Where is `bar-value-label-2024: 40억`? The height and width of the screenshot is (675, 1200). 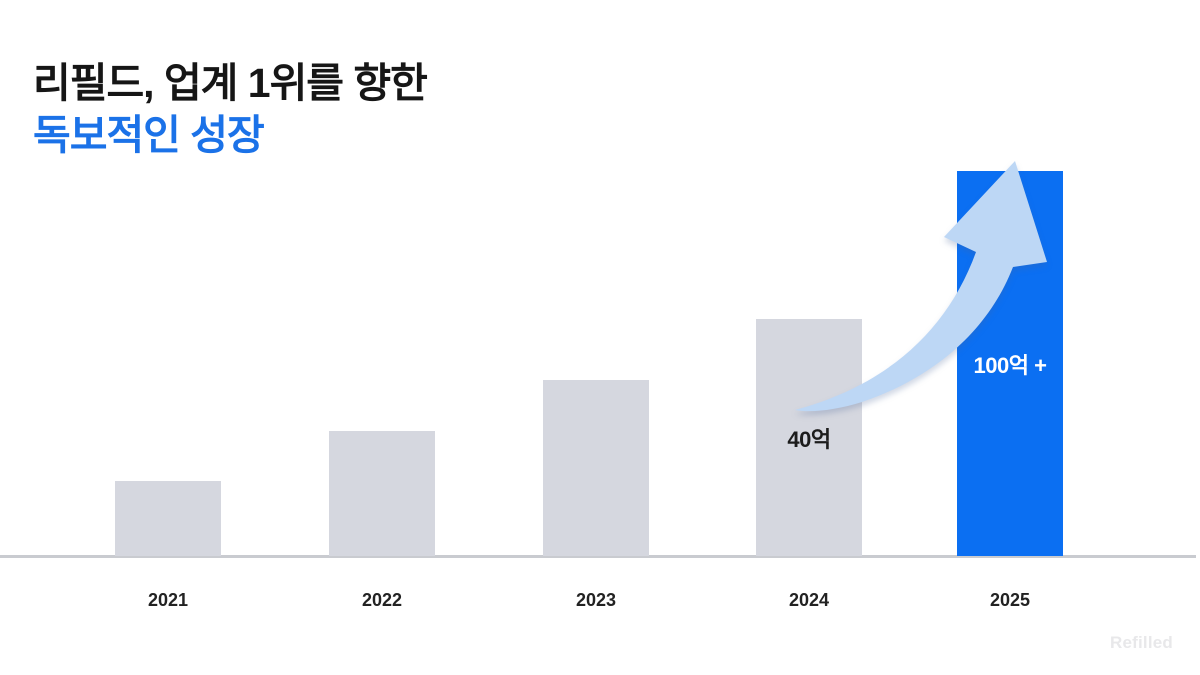
bar-value-label-2024: 40억 is located at coordinates (809, 439).